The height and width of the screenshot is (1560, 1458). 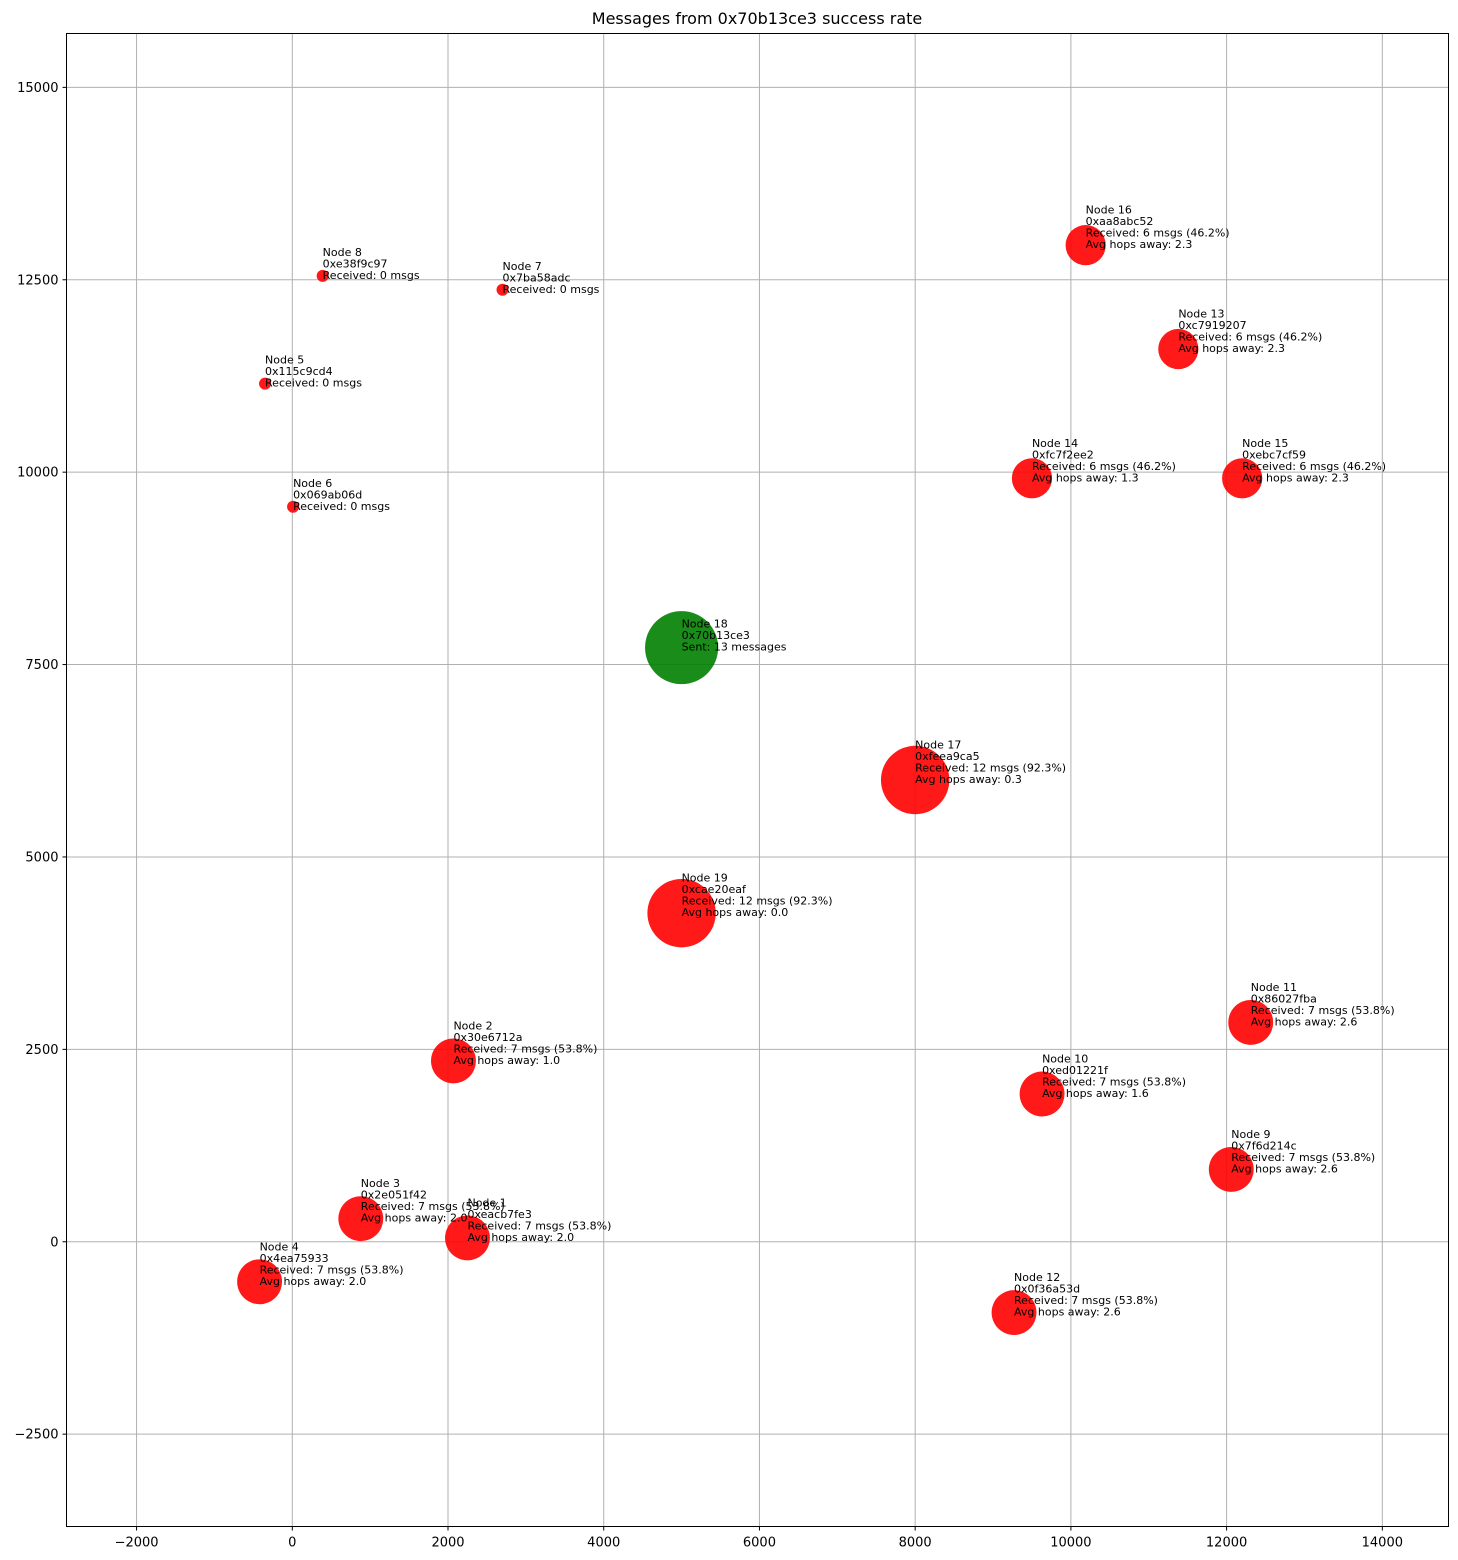 What do you see at coordinates (1274, 454) in the screenshot?
I see `node-label-line: 0xebc7cf59` at bounding box center [1274, 454].